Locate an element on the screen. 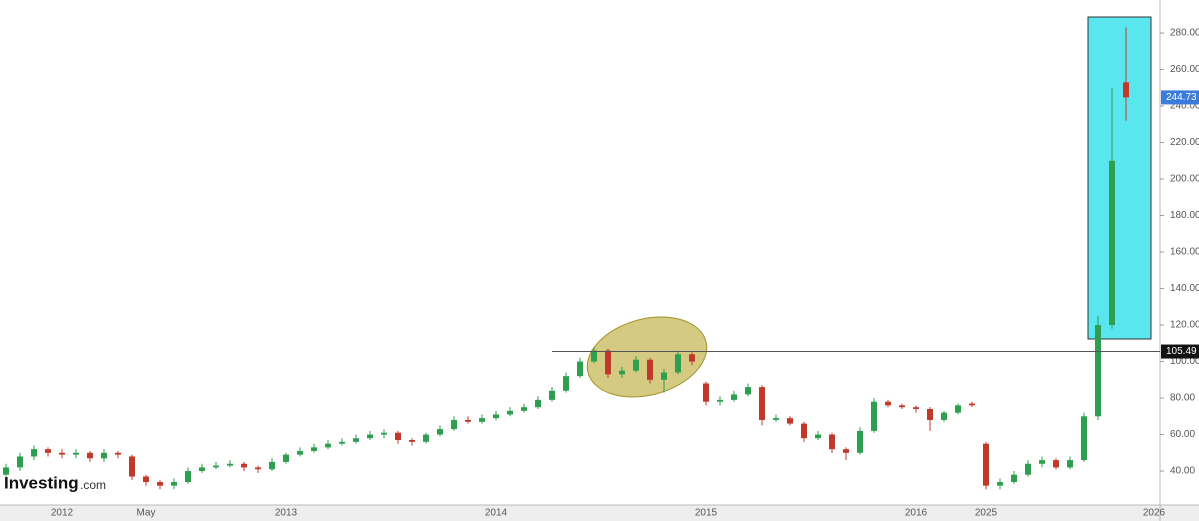  y-tick-label: 260.00 is located at coordinates (1184, 69).